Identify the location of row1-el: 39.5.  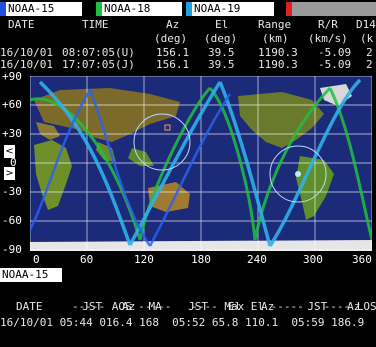
(221, 52).